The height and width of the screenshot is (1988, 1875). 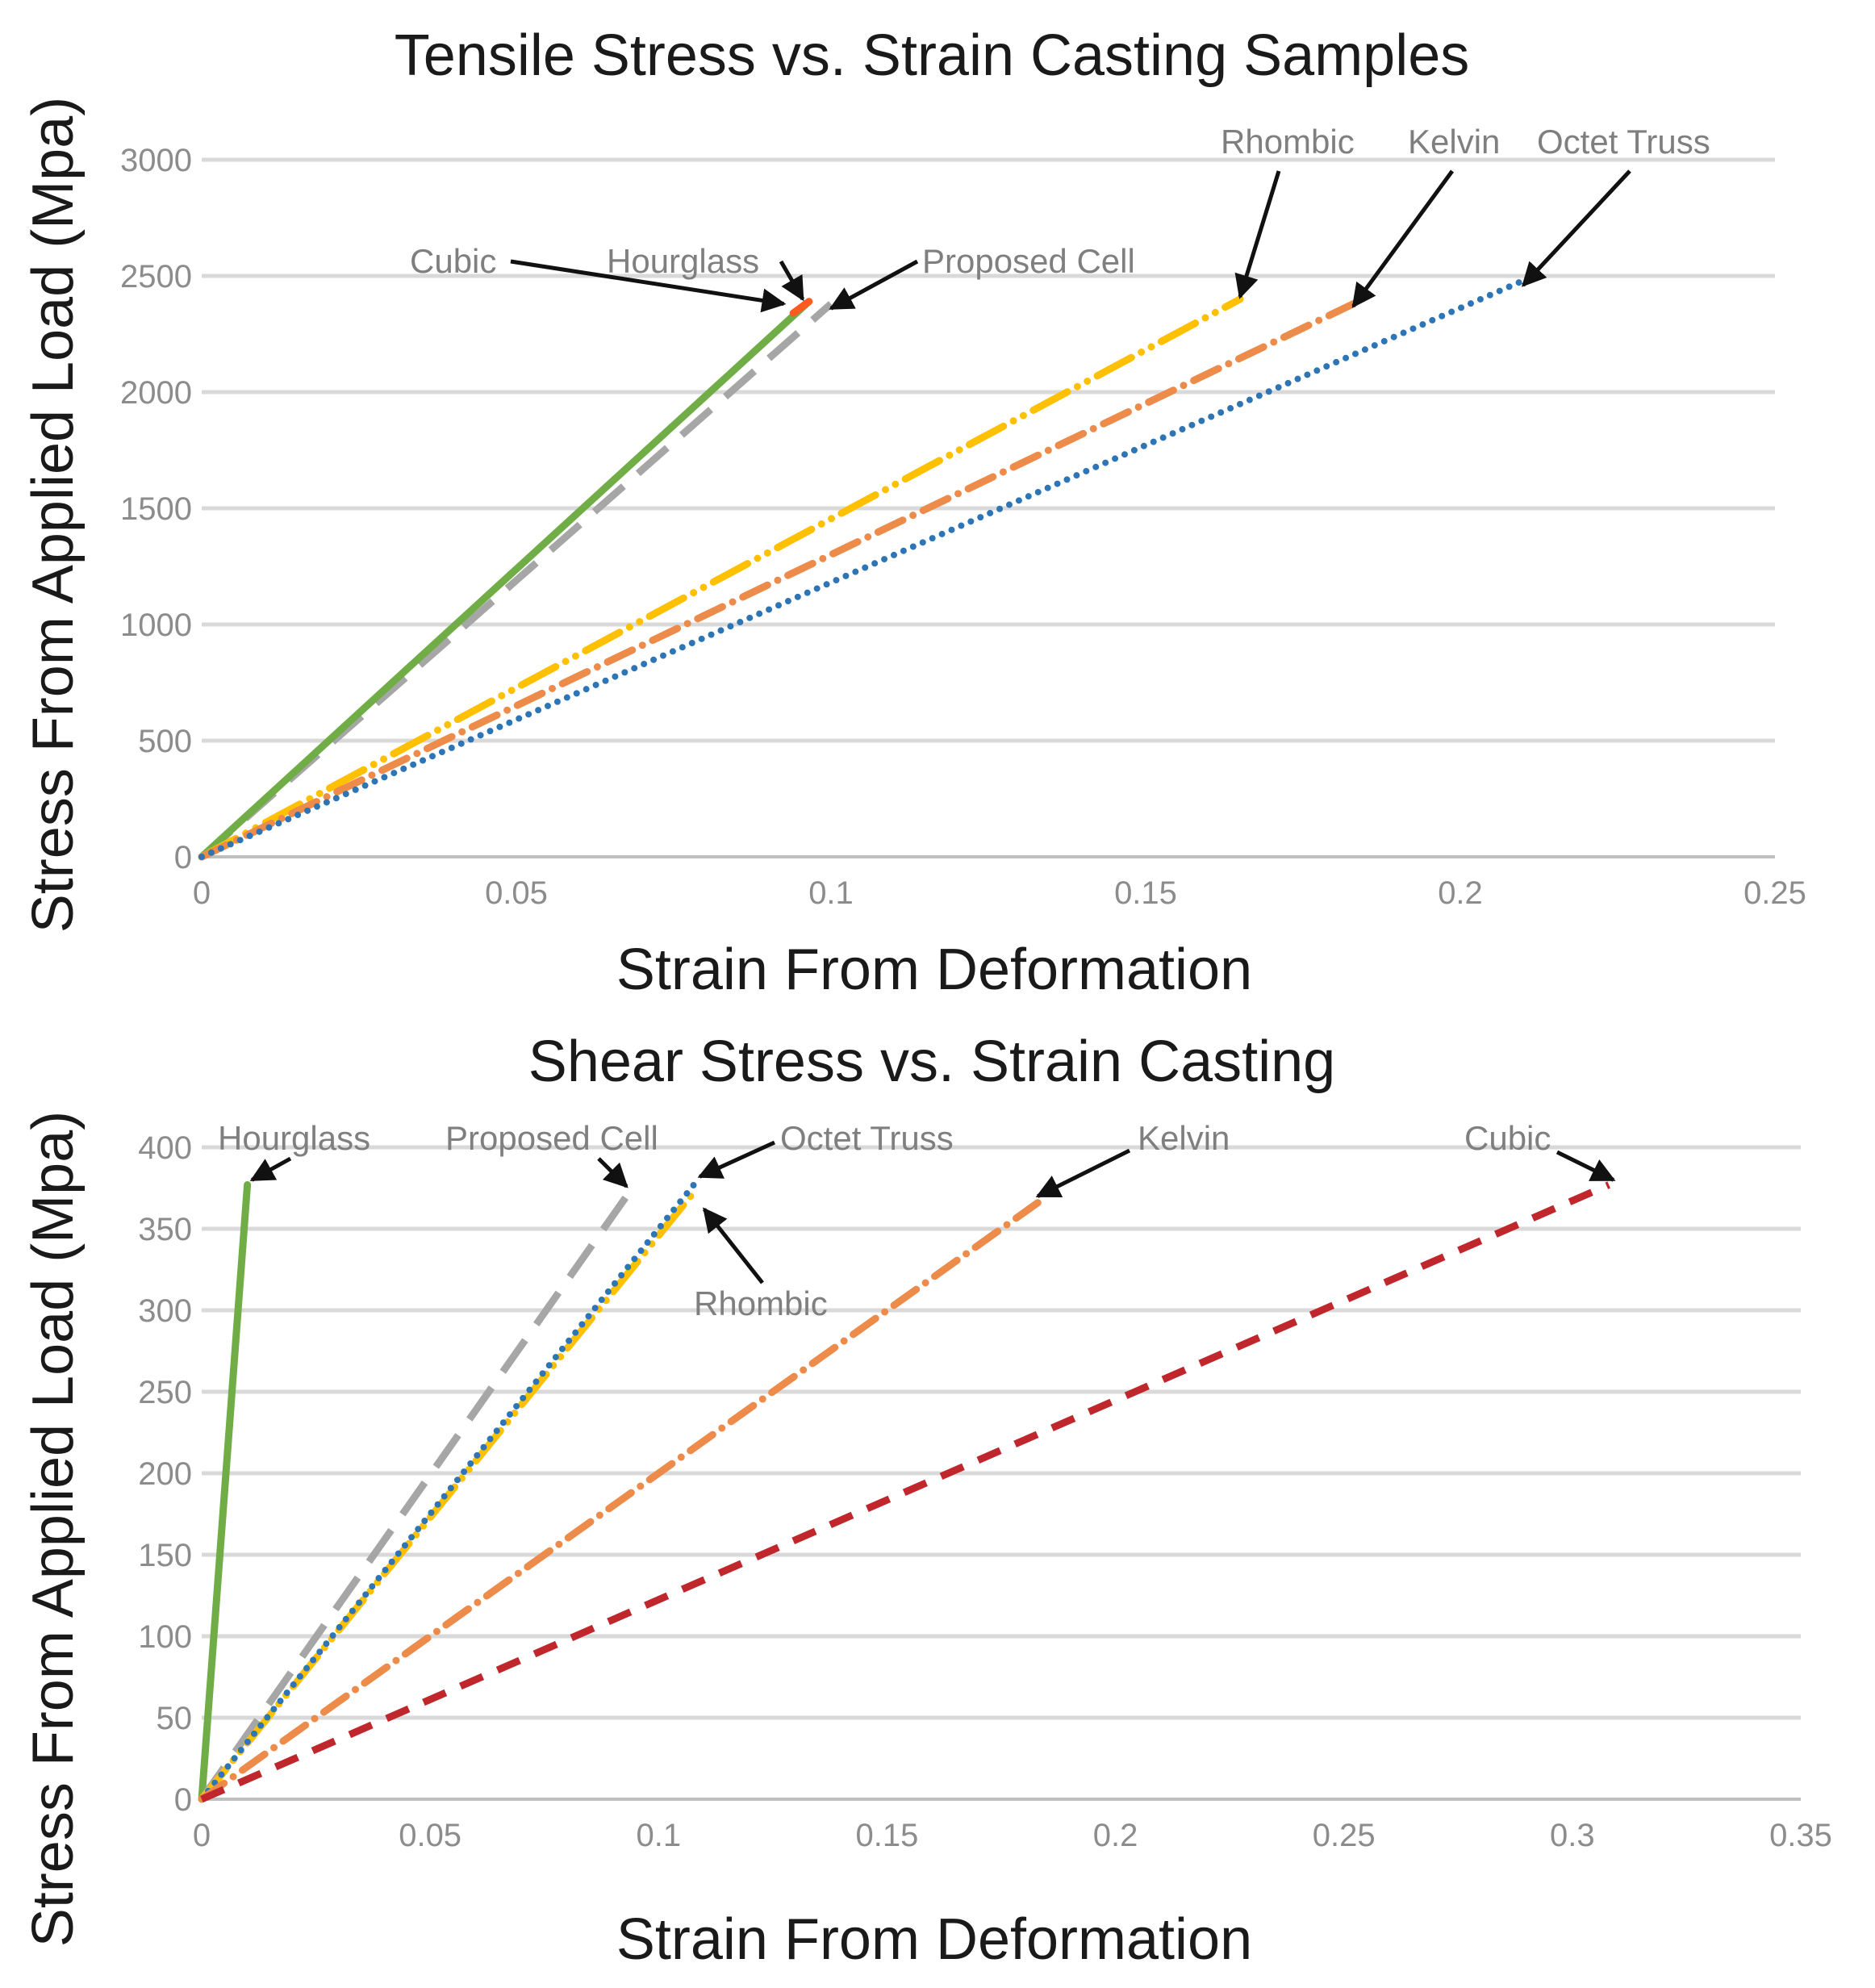 What do you see at coordinates (414, 1498) in the screenshot?
I see `shear-series-proposed-cell` at bounding box center [414, 1498].